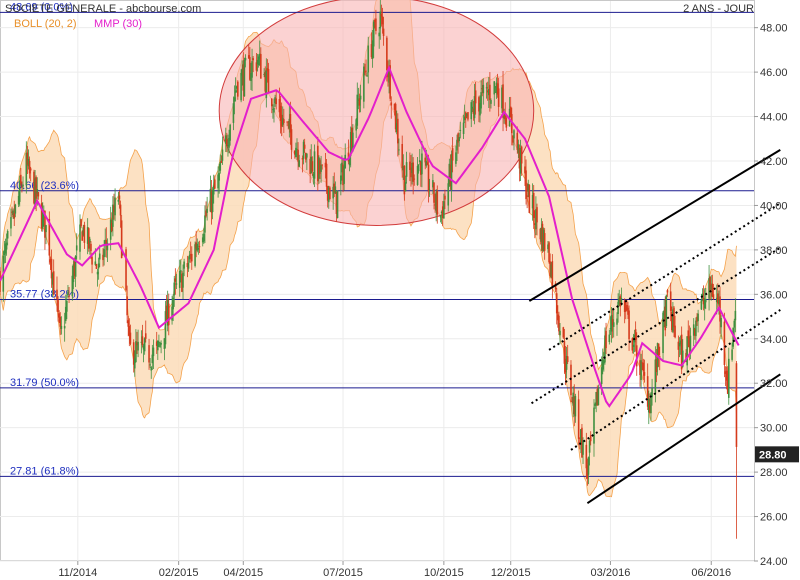  Describe the element at coordinates (774, 118) in the screenshot. I see `y-tick-label: 44.00` at that location.